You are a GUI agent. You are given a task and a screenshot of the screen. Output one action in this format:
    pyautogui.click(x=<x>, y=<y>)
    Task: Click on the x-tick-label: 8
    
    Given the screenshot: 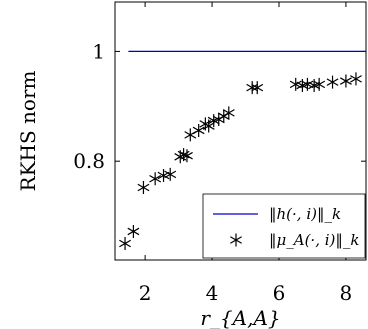 What is the action you would take?
    pyautogui.click(x=346, y=293)
    